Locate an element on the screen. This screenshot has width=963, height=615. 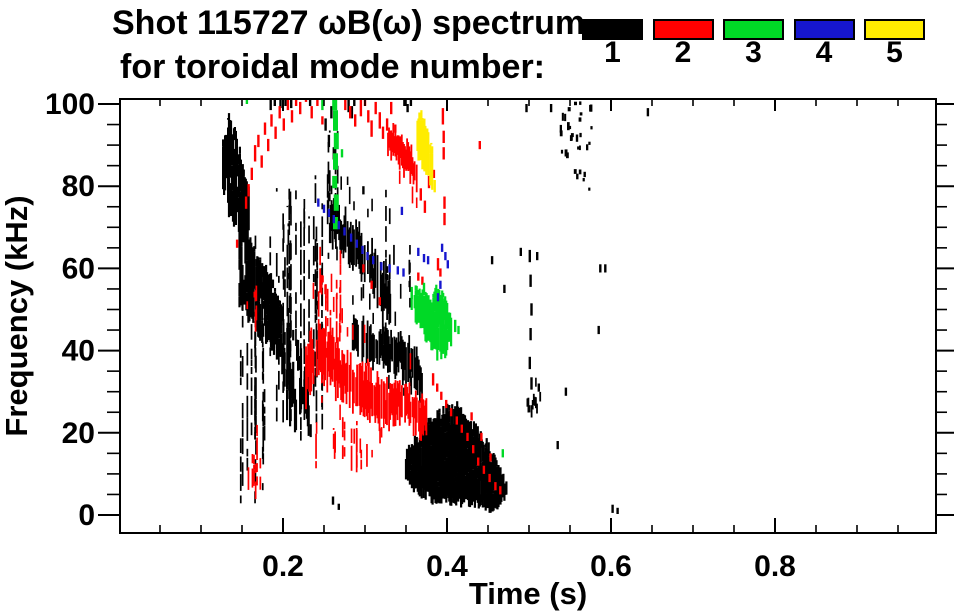
legend-item: 5 is located at coordinates (894, 44).